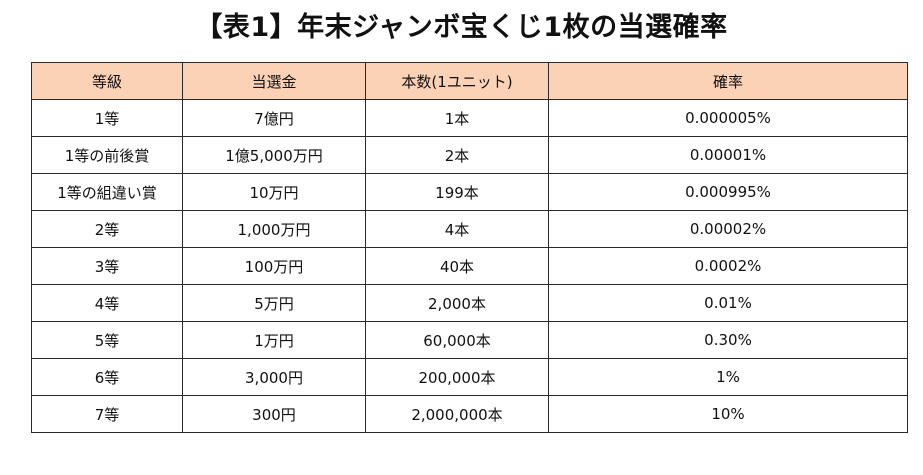 Image resolution: width=923 pixels, height=475 pixels. Describe the element at coordinates (728, 414) in the screenshot. I see `cell-probability: 10%` at that location.